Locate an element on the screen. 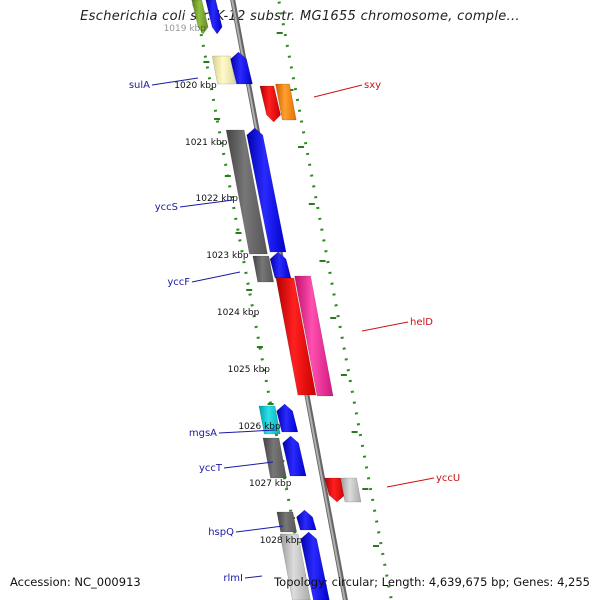 The height and width of the screenshot is (600, 600). gene-label-yccF: yccF is located at coordinates (178, 282).